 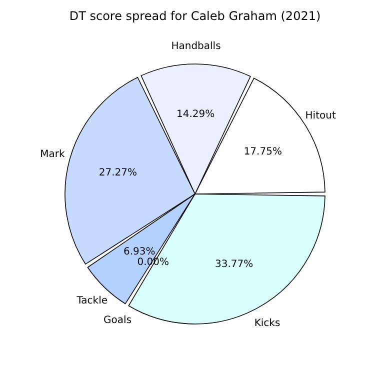 What do you see at coordinates (320, 116) in the screenshot?
I see `slice-label: Hitout` at bounding box center [320, 116].